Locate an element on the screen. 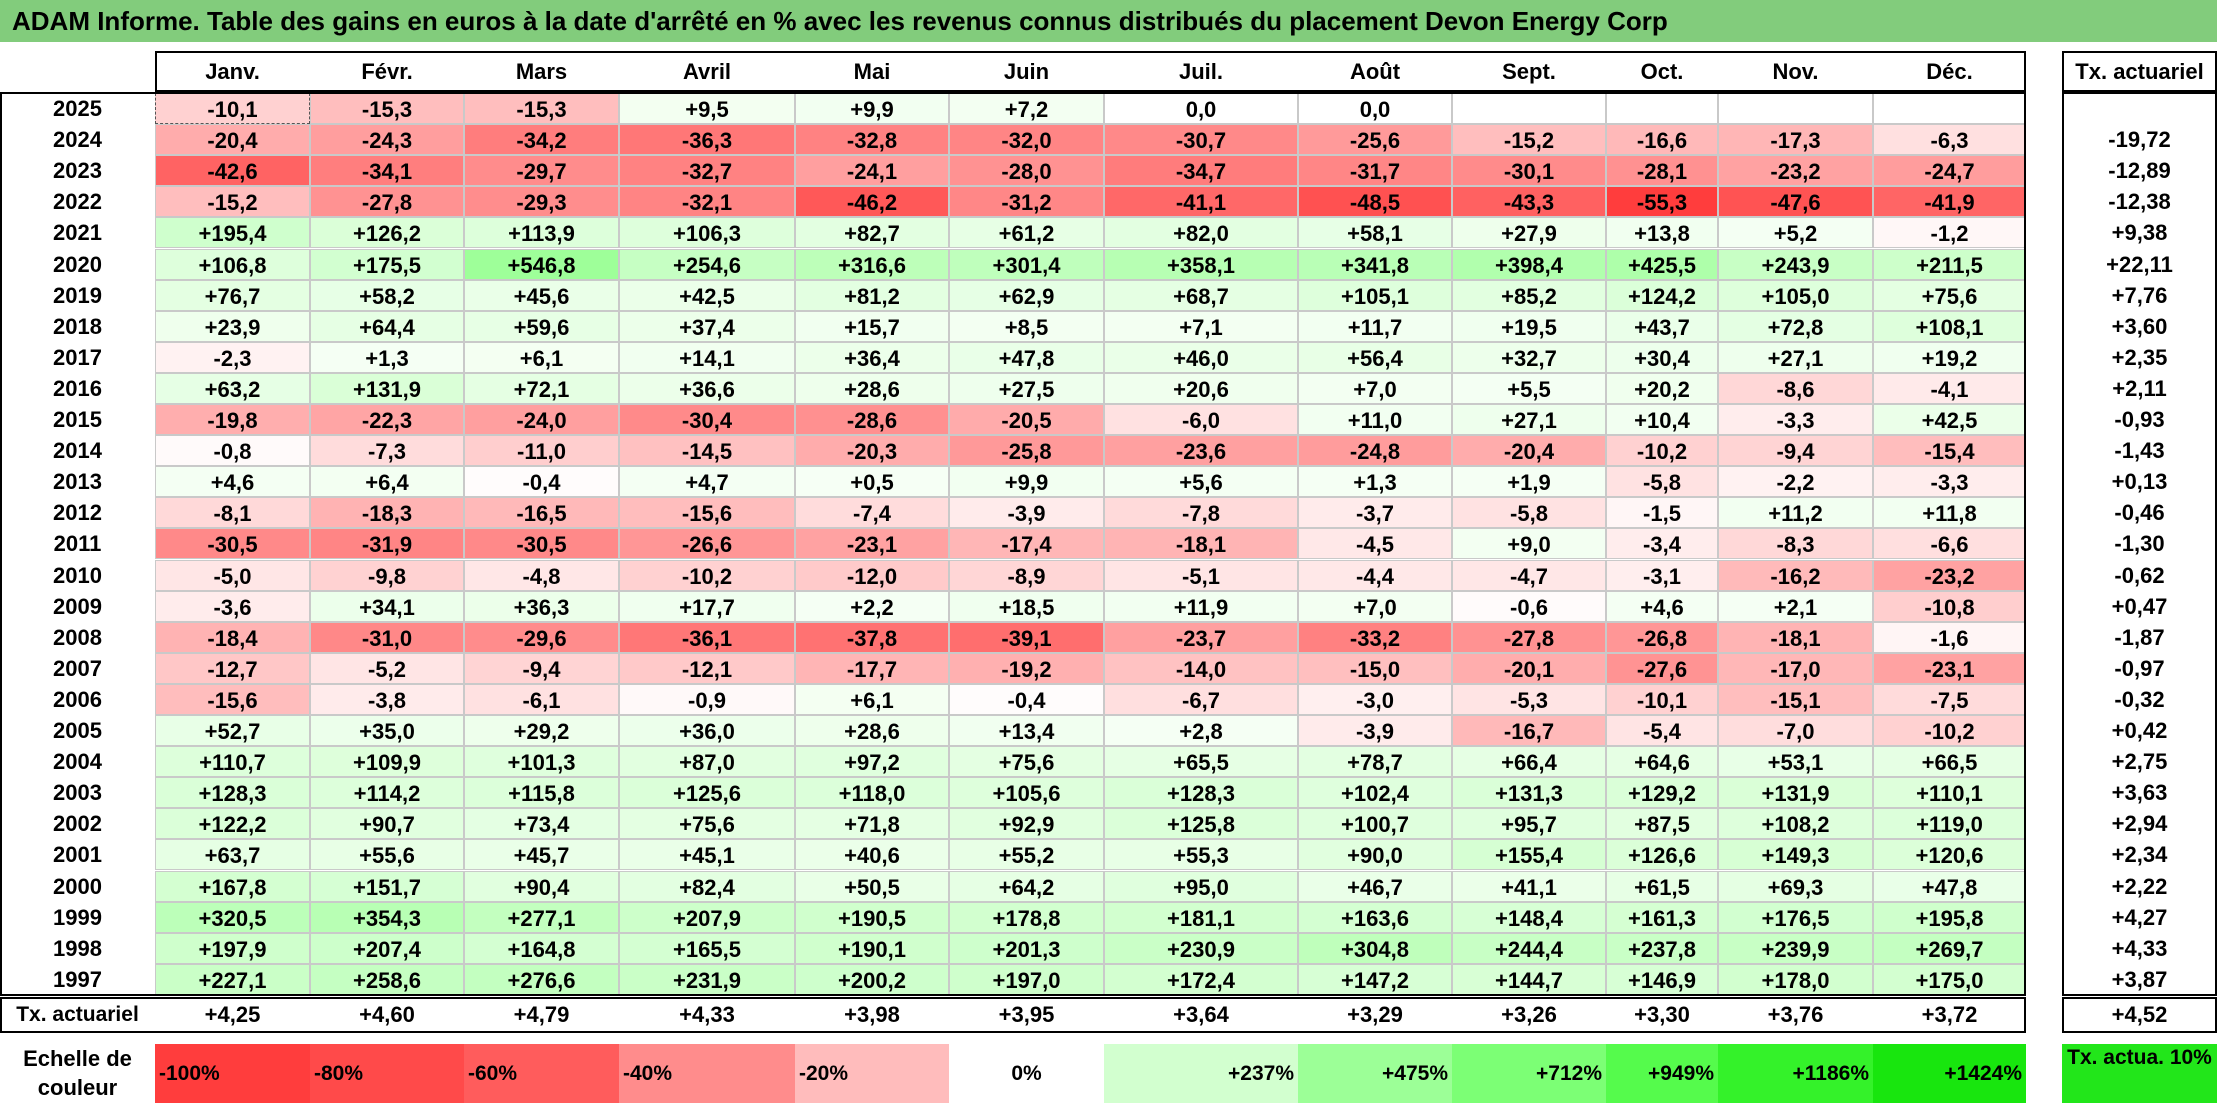 The image size is (2217, 1106). heatmap-cell: +5,6 is located at coordinates (1201, 482).